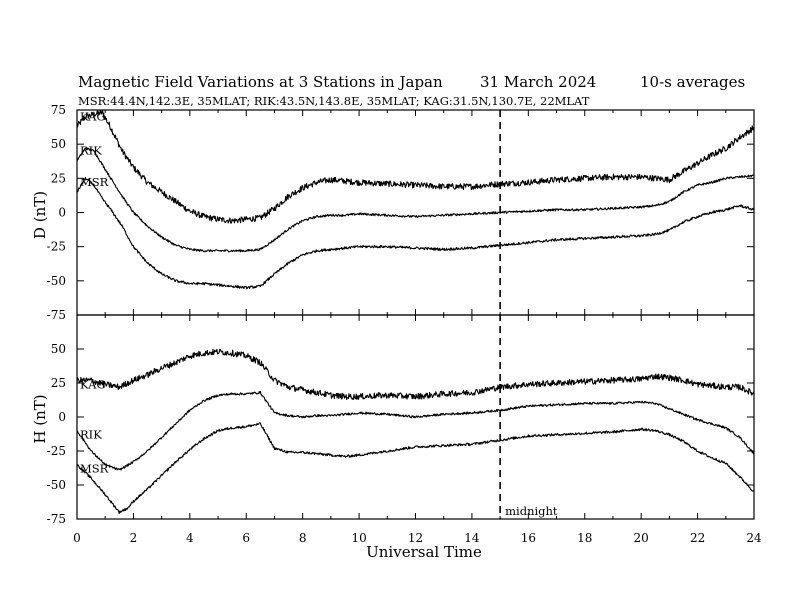  Describe the element at coordinates (91, 151) in the screenshot. I see `series-label-D-rik: RIK` at that location.